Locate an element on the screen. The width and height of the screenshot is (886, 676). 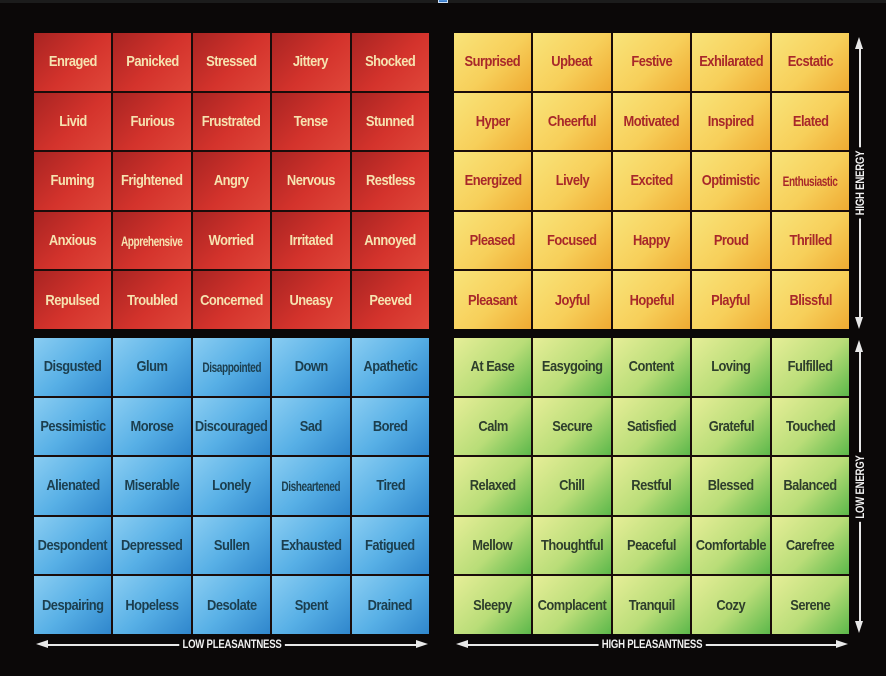
emotion-cell-irritated: Irritated is located at coordinates (311, 240).